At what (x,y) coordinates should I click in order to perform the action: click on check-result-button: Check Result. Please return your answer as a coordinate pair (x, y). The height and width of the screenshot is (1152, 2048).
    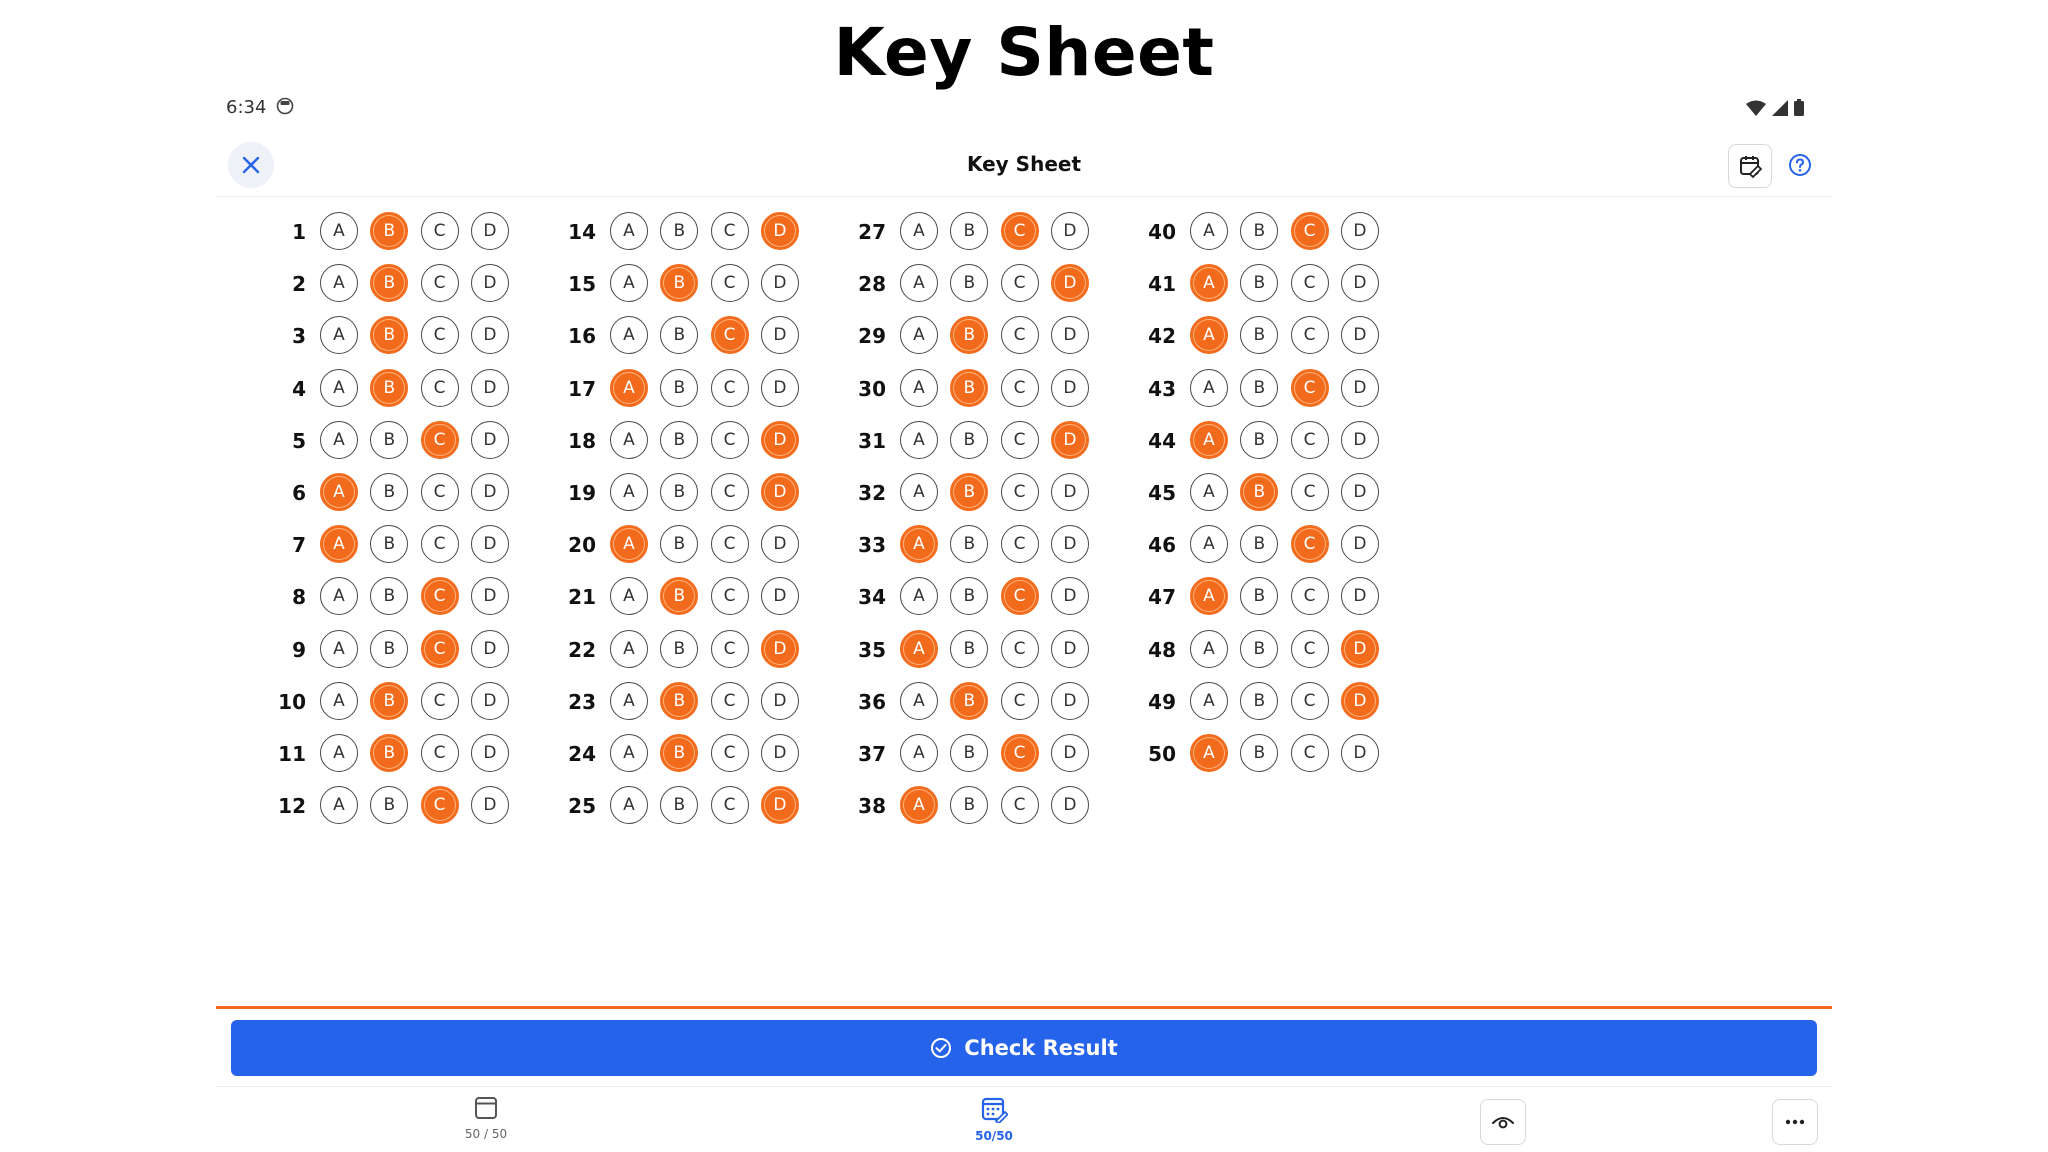
    Looking at the image, I should click on (1024, 1048).